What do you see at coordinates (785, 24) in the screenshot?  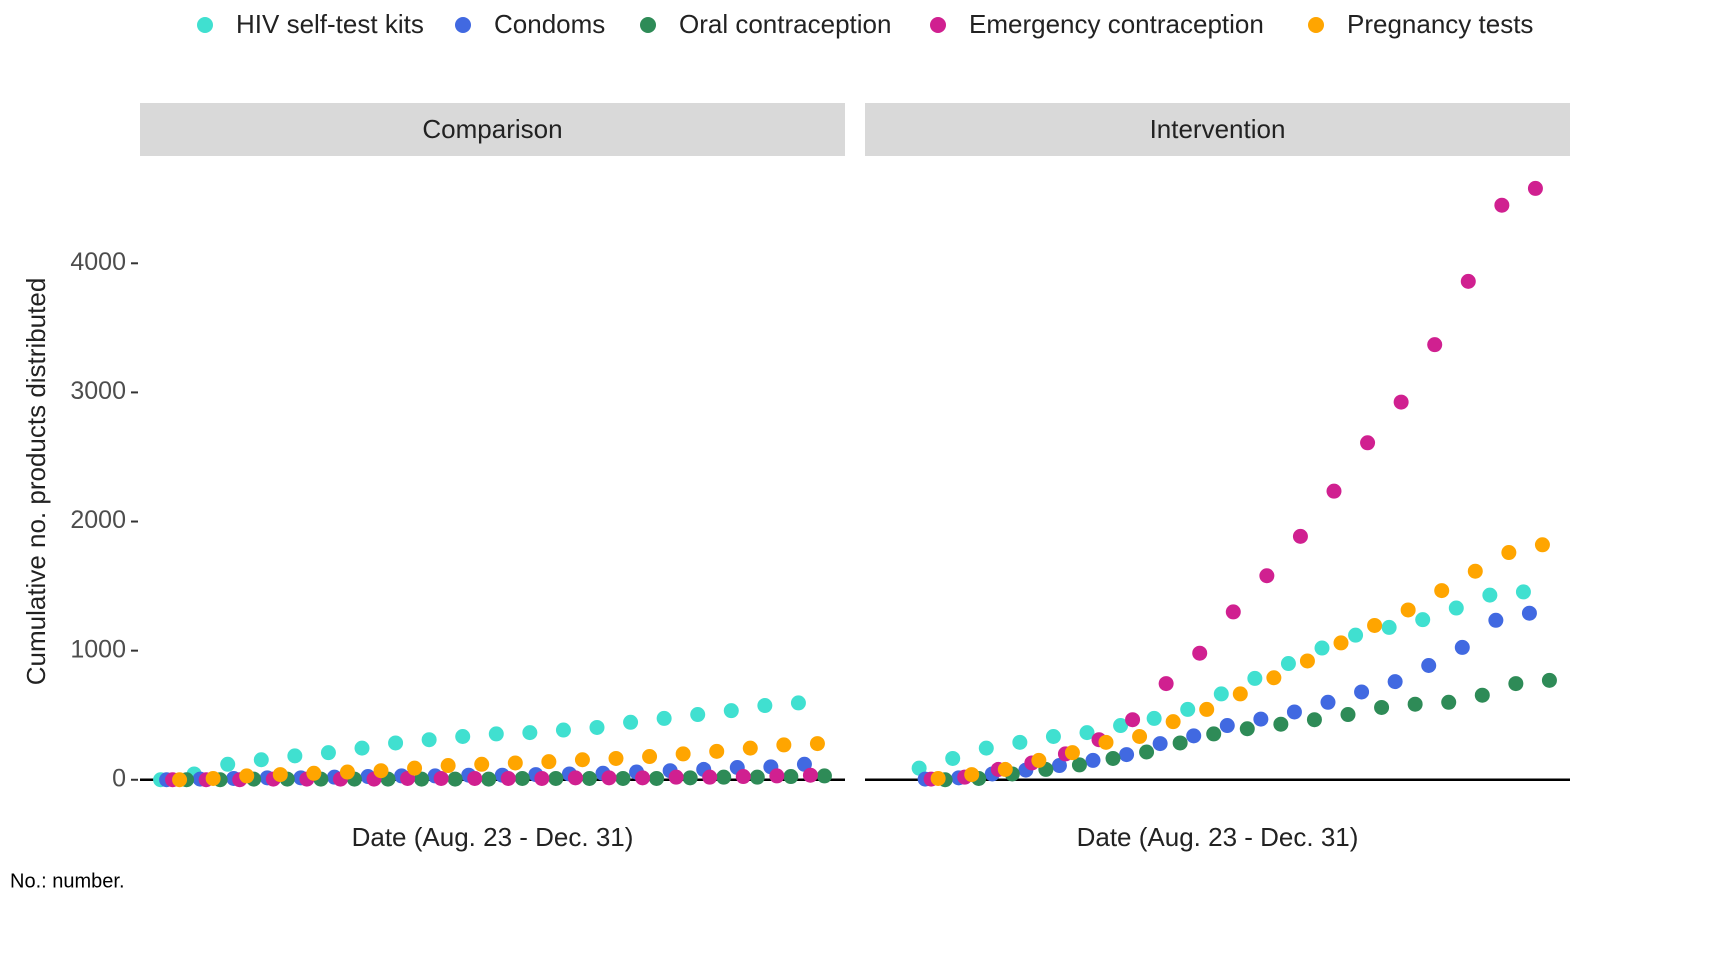 I see `legend-label: Oral contraception` at bounding box center [785, 24].